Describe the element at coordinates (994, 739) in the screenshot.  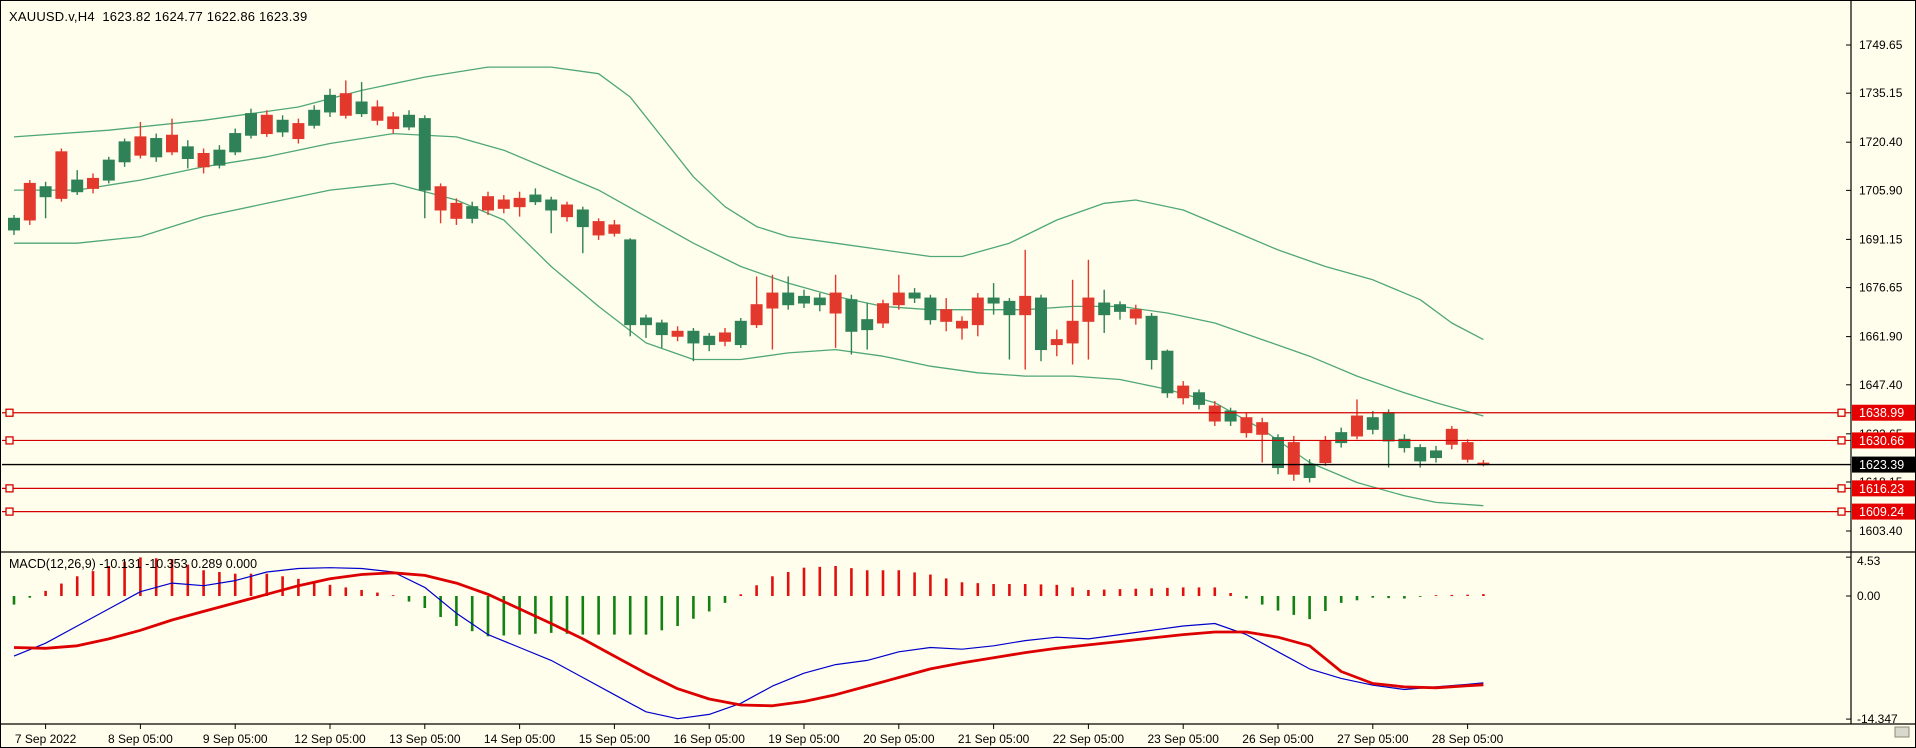
I see `time-tick-label: 21 Sep 05:00` at that location.